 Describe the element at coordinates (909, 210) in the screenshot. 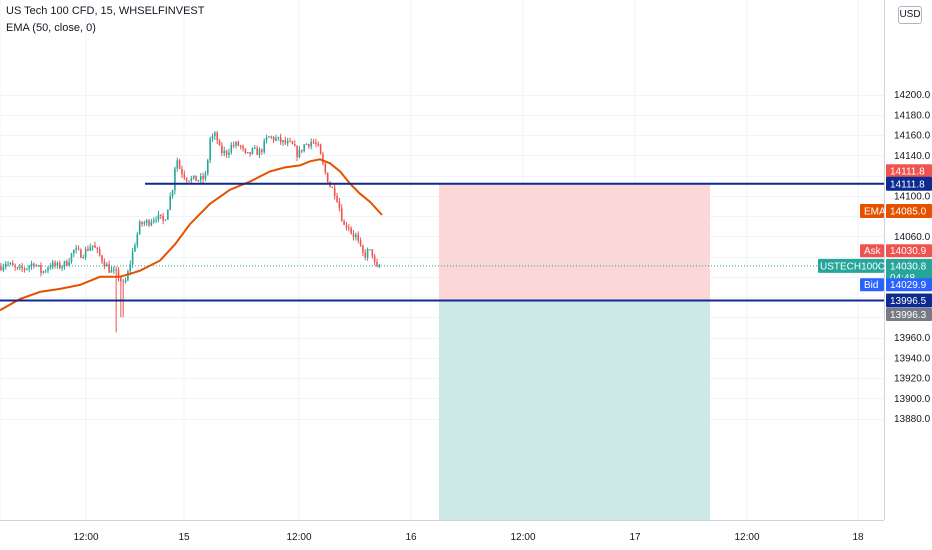

I see `ema-value-bg` at that location.